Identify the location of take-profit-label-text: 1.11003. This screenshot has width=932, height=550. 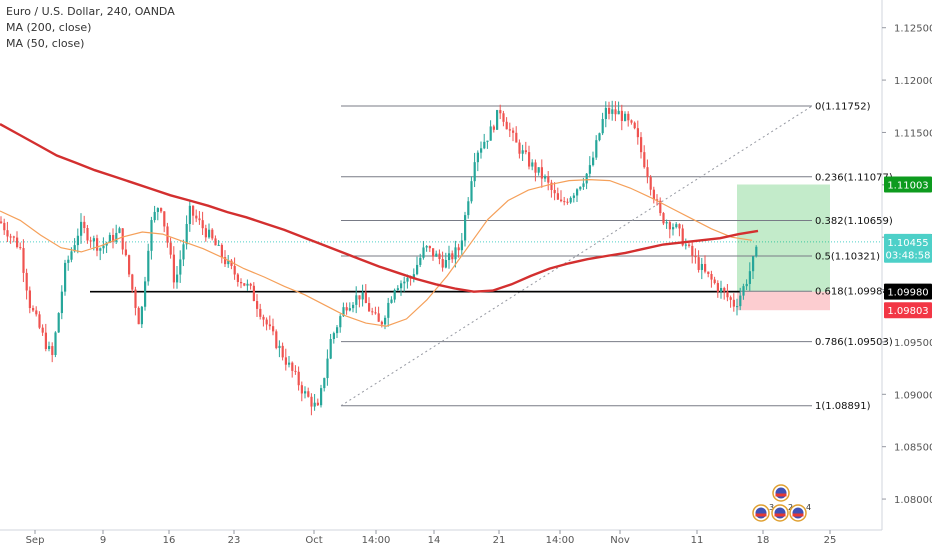
(907, 186).